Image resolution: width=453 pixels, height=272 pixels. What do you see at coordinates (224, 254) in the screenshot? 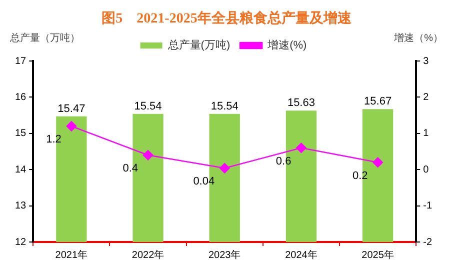
I see `x-tick-label: 2023年` at bounding box center [224, 254].